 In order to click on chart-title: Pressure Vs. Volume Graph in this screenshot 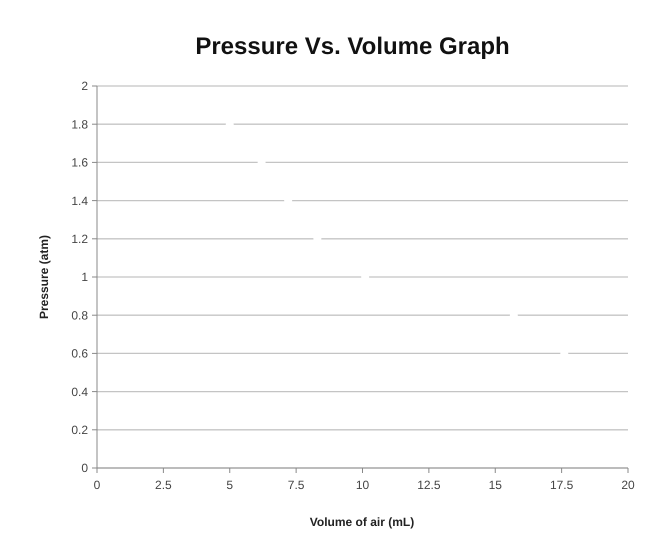, I will do `click(352, 46)`.